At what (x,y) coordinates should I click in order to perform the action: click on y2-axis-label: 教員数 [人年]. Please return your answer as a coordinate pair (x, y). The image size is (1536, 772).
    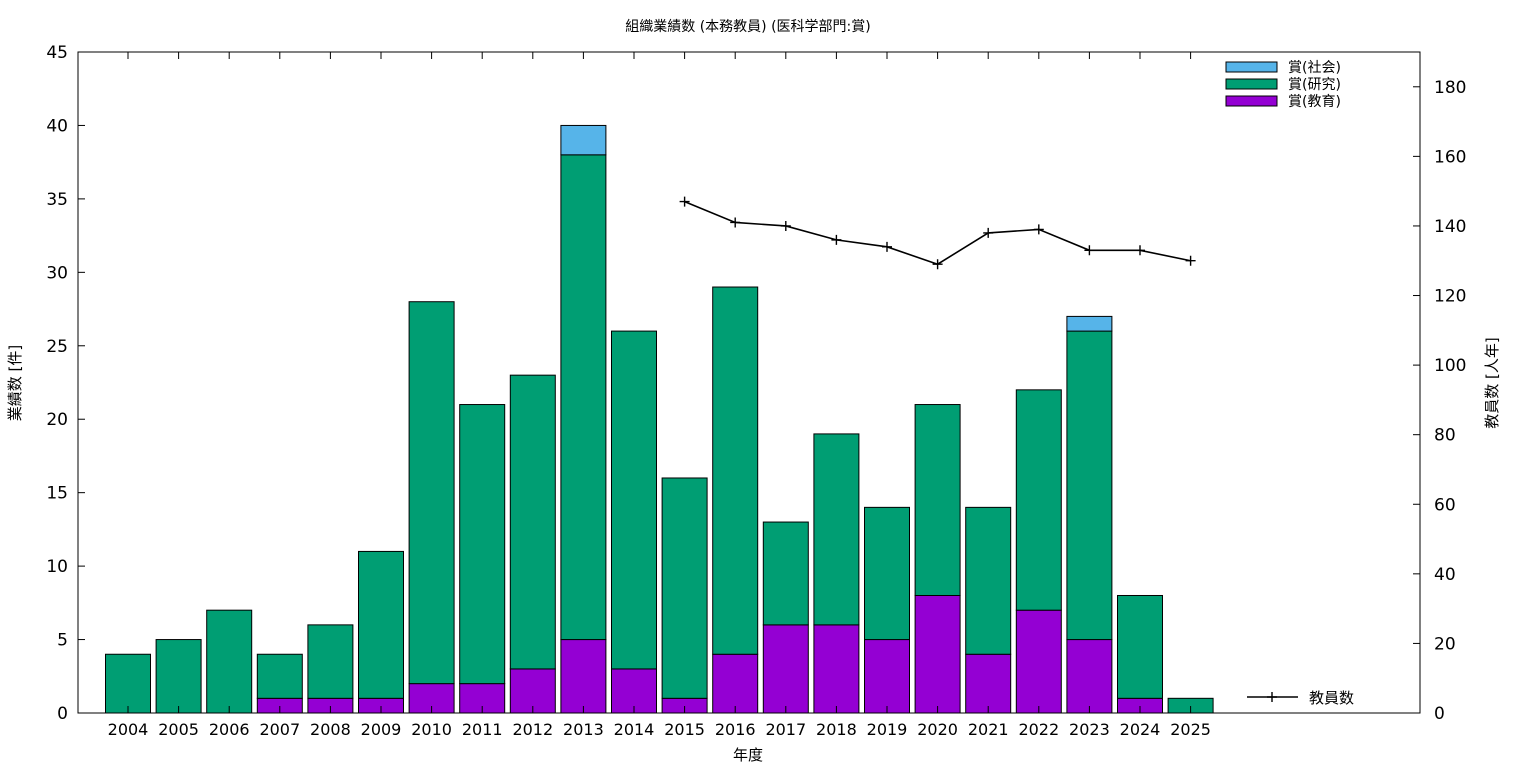
    Looking at the image, I should click on (1492, 382).